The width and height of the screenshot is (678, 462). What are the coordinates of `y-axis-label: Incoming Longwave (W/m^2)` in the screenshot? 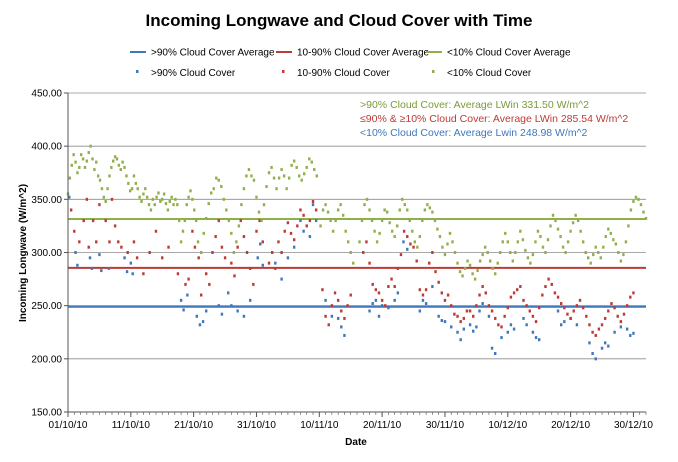 It's located at (23, 253).